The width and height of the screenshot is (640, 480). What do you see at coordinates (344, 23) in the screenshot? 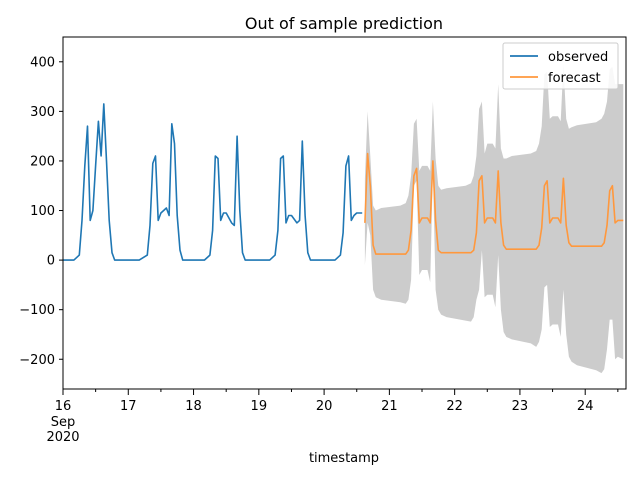
I see `chart-title: Out of sample prediction` at bounding box center [344, 23].